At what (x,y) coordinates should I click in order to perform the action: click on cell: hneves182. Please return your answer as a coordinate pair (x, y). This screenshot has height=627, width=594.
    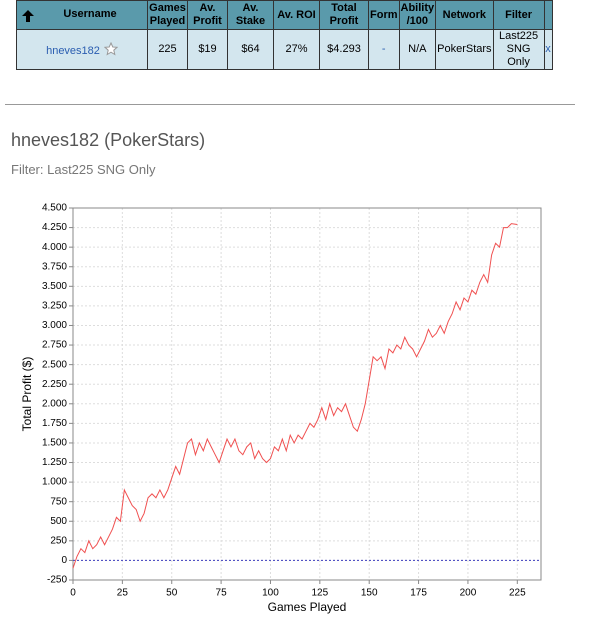
    Looking at the image, I should click on (82, 49).